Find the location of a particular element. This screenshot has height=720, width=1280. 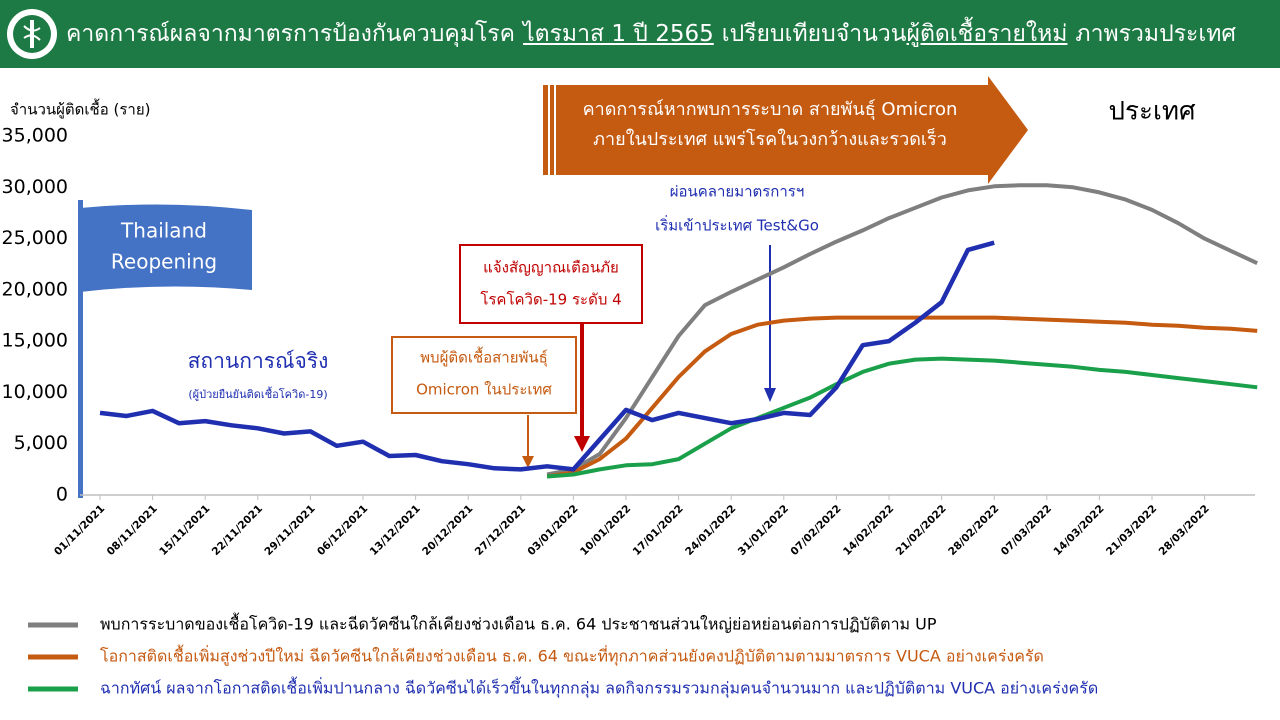

x-tick-label: 20/12/2021 is located at coordinates (447, 530).